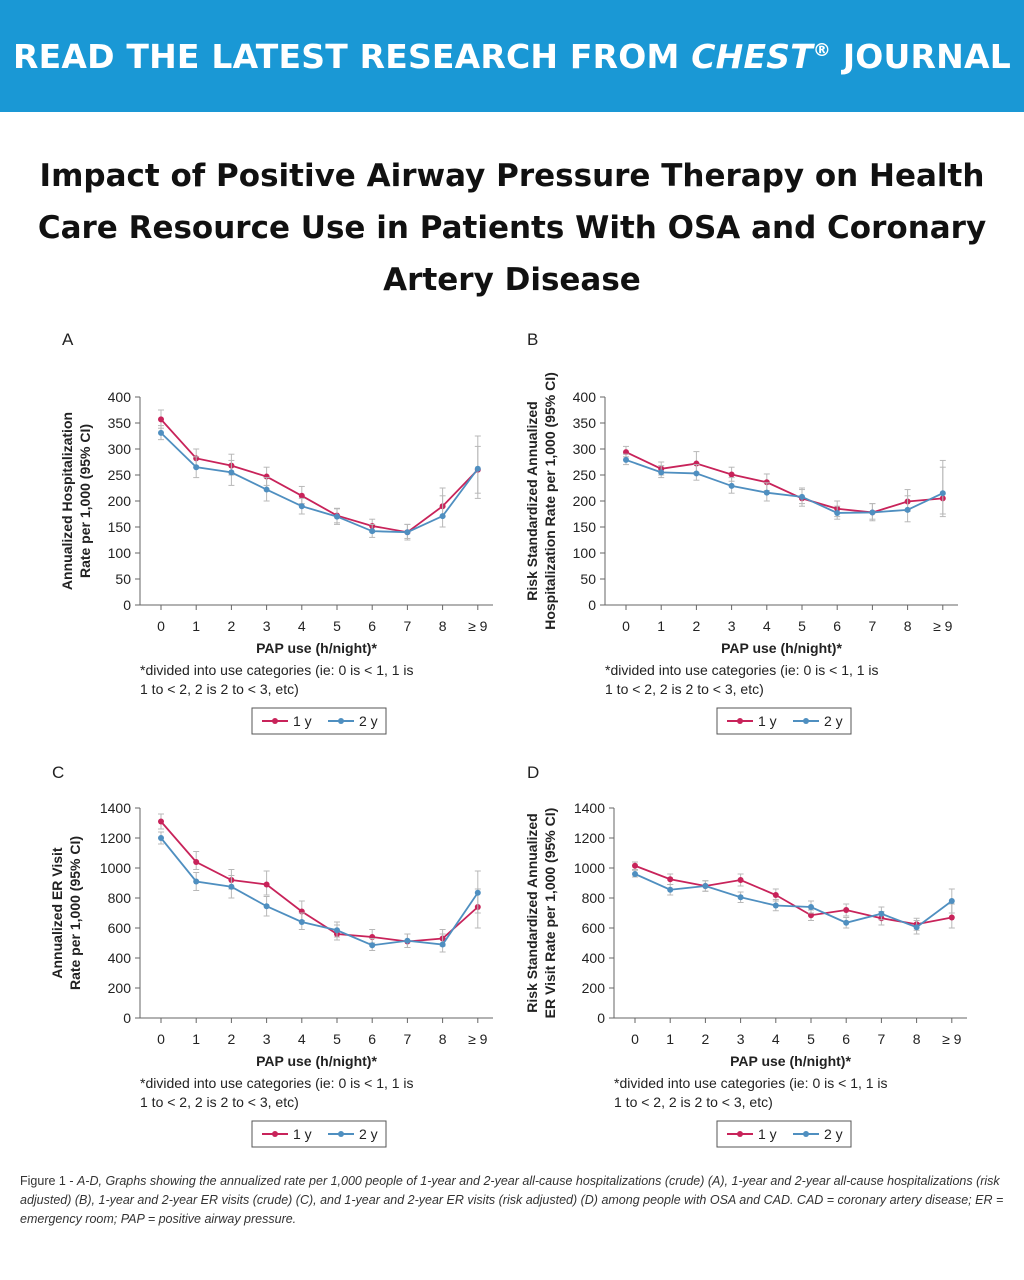 The image size is (1024, 1280). I want to click on y-tick-label: 350, so click(585, 423).